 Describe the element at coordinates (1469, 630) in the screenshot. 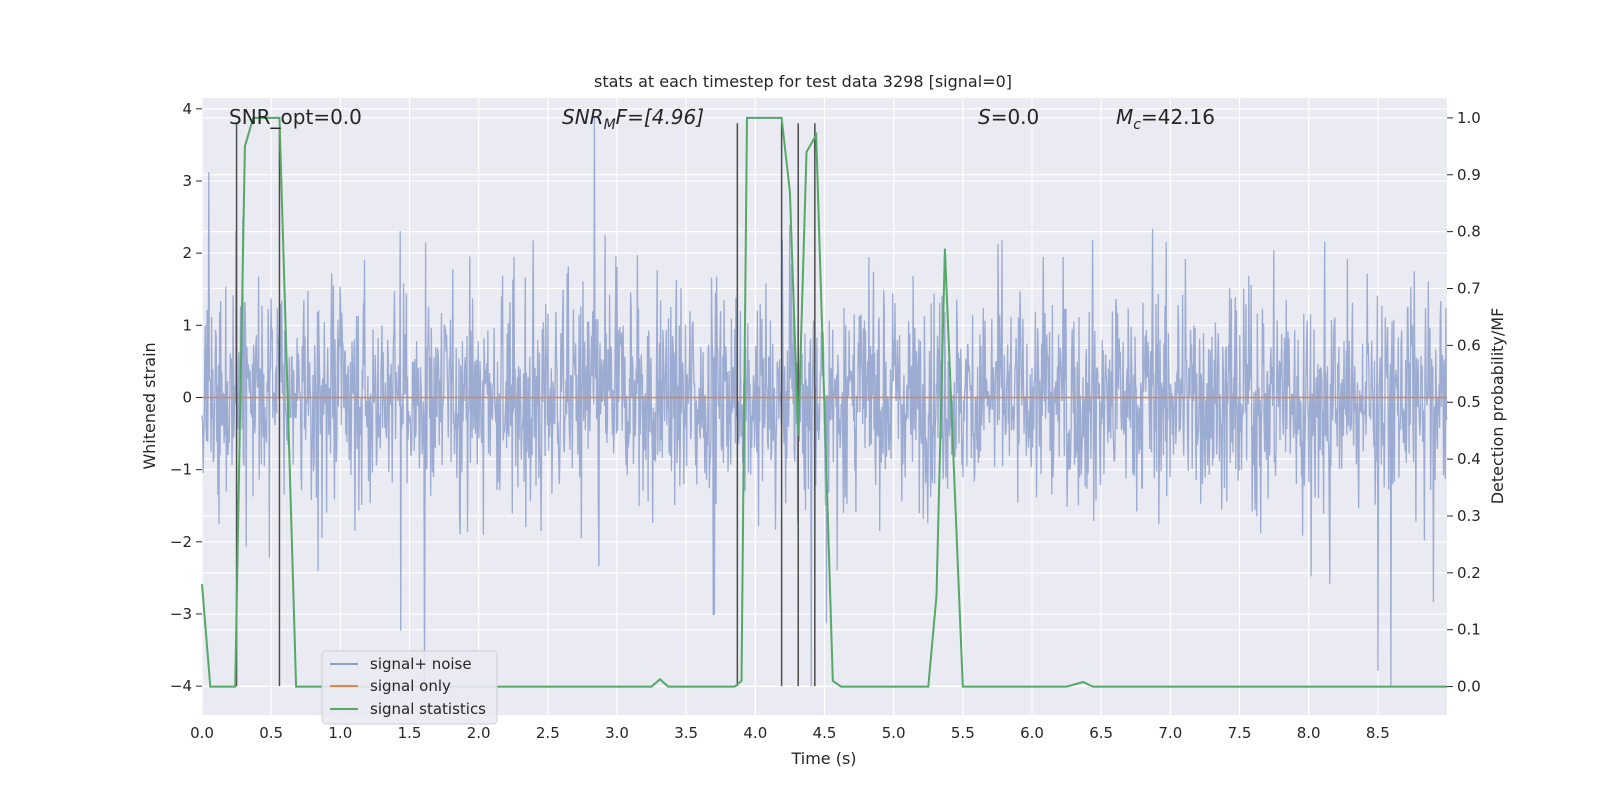

I see `y-tick-label-right: 0.1` at that location.